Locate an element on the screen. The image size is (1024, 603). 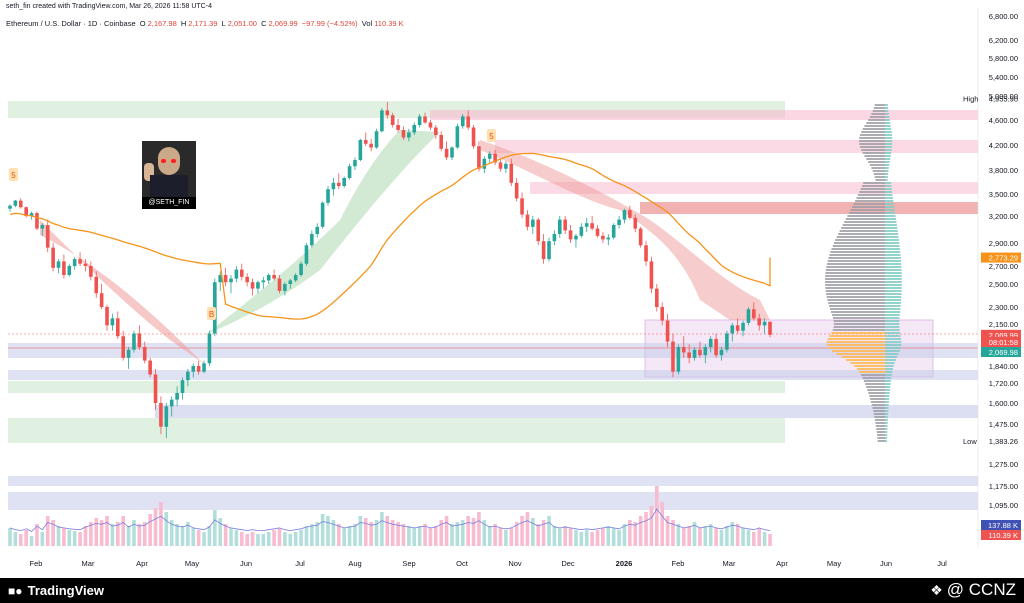
high-value: 2,171.39 is located at coordinates (203, 23).